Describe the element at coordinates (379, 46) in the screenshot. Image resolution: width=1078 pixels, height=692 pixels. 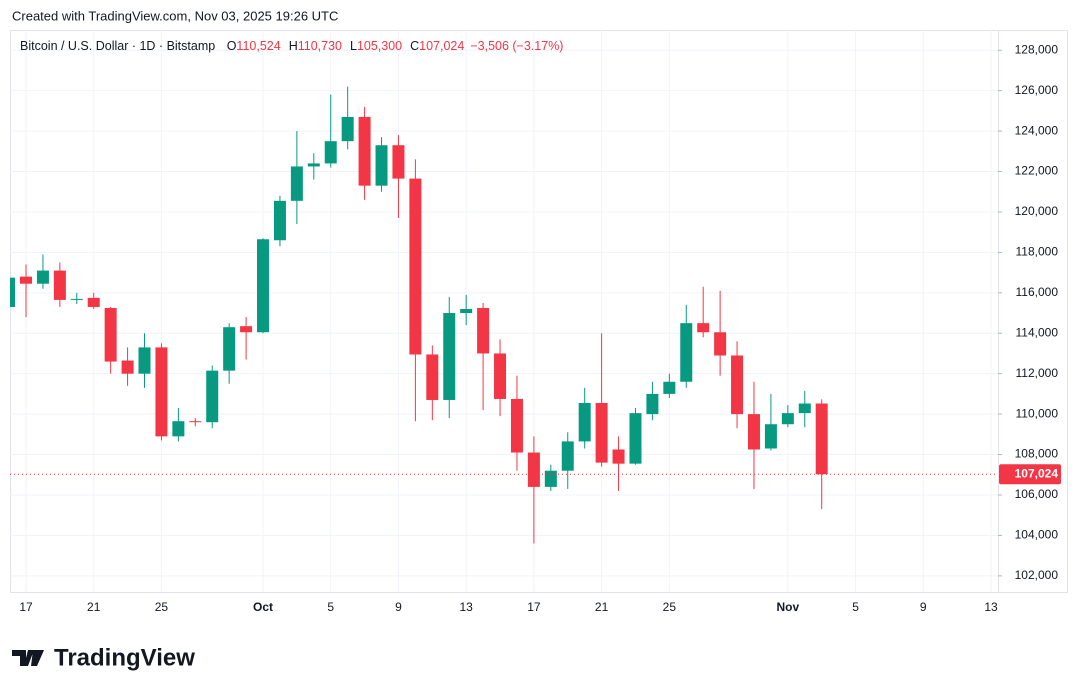
I see `legend-value: 105,300` at that location.